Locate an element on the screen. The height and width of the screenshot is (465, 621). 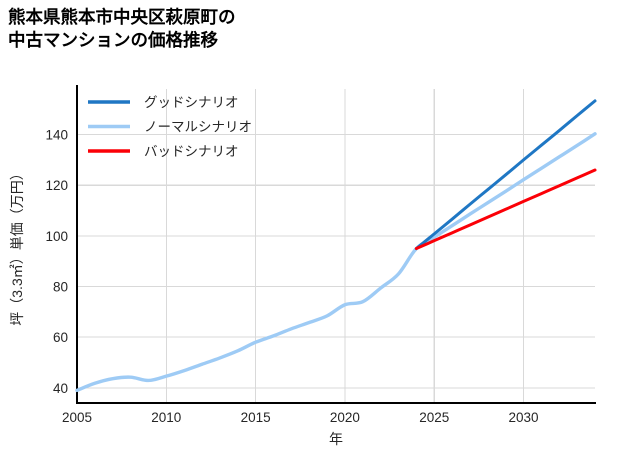
x-tick-label: 2030 is located at coordinates (524, 417).